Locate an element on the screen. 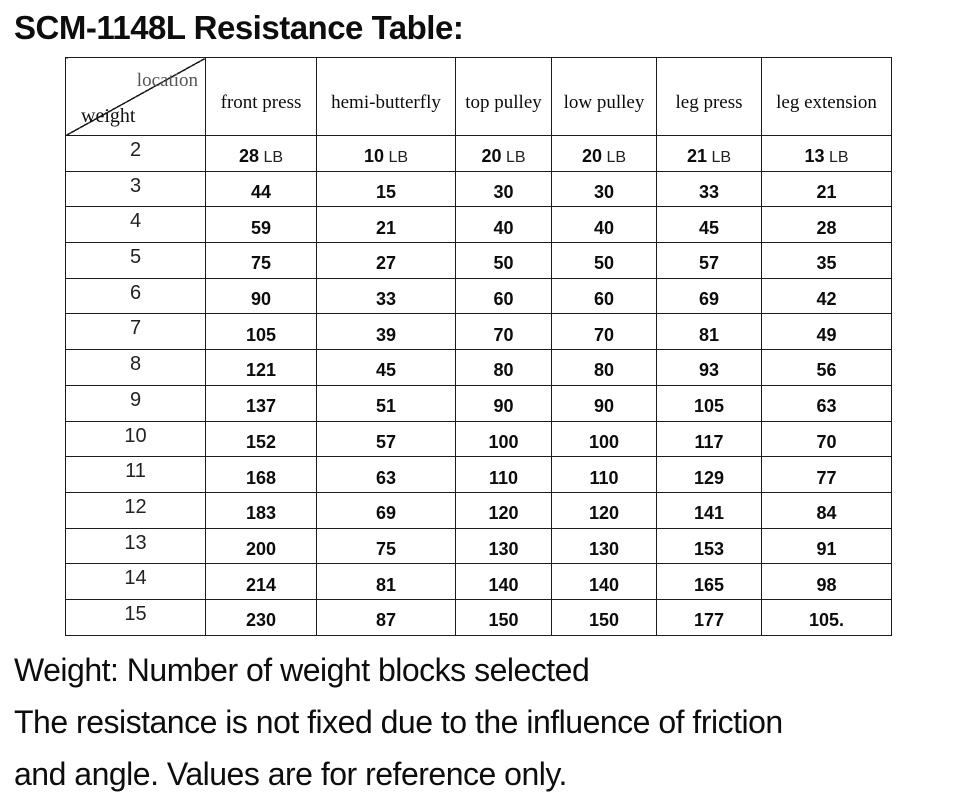 The image size is (965, 800). corner-location-label: location is located at coordinates (167, 80).